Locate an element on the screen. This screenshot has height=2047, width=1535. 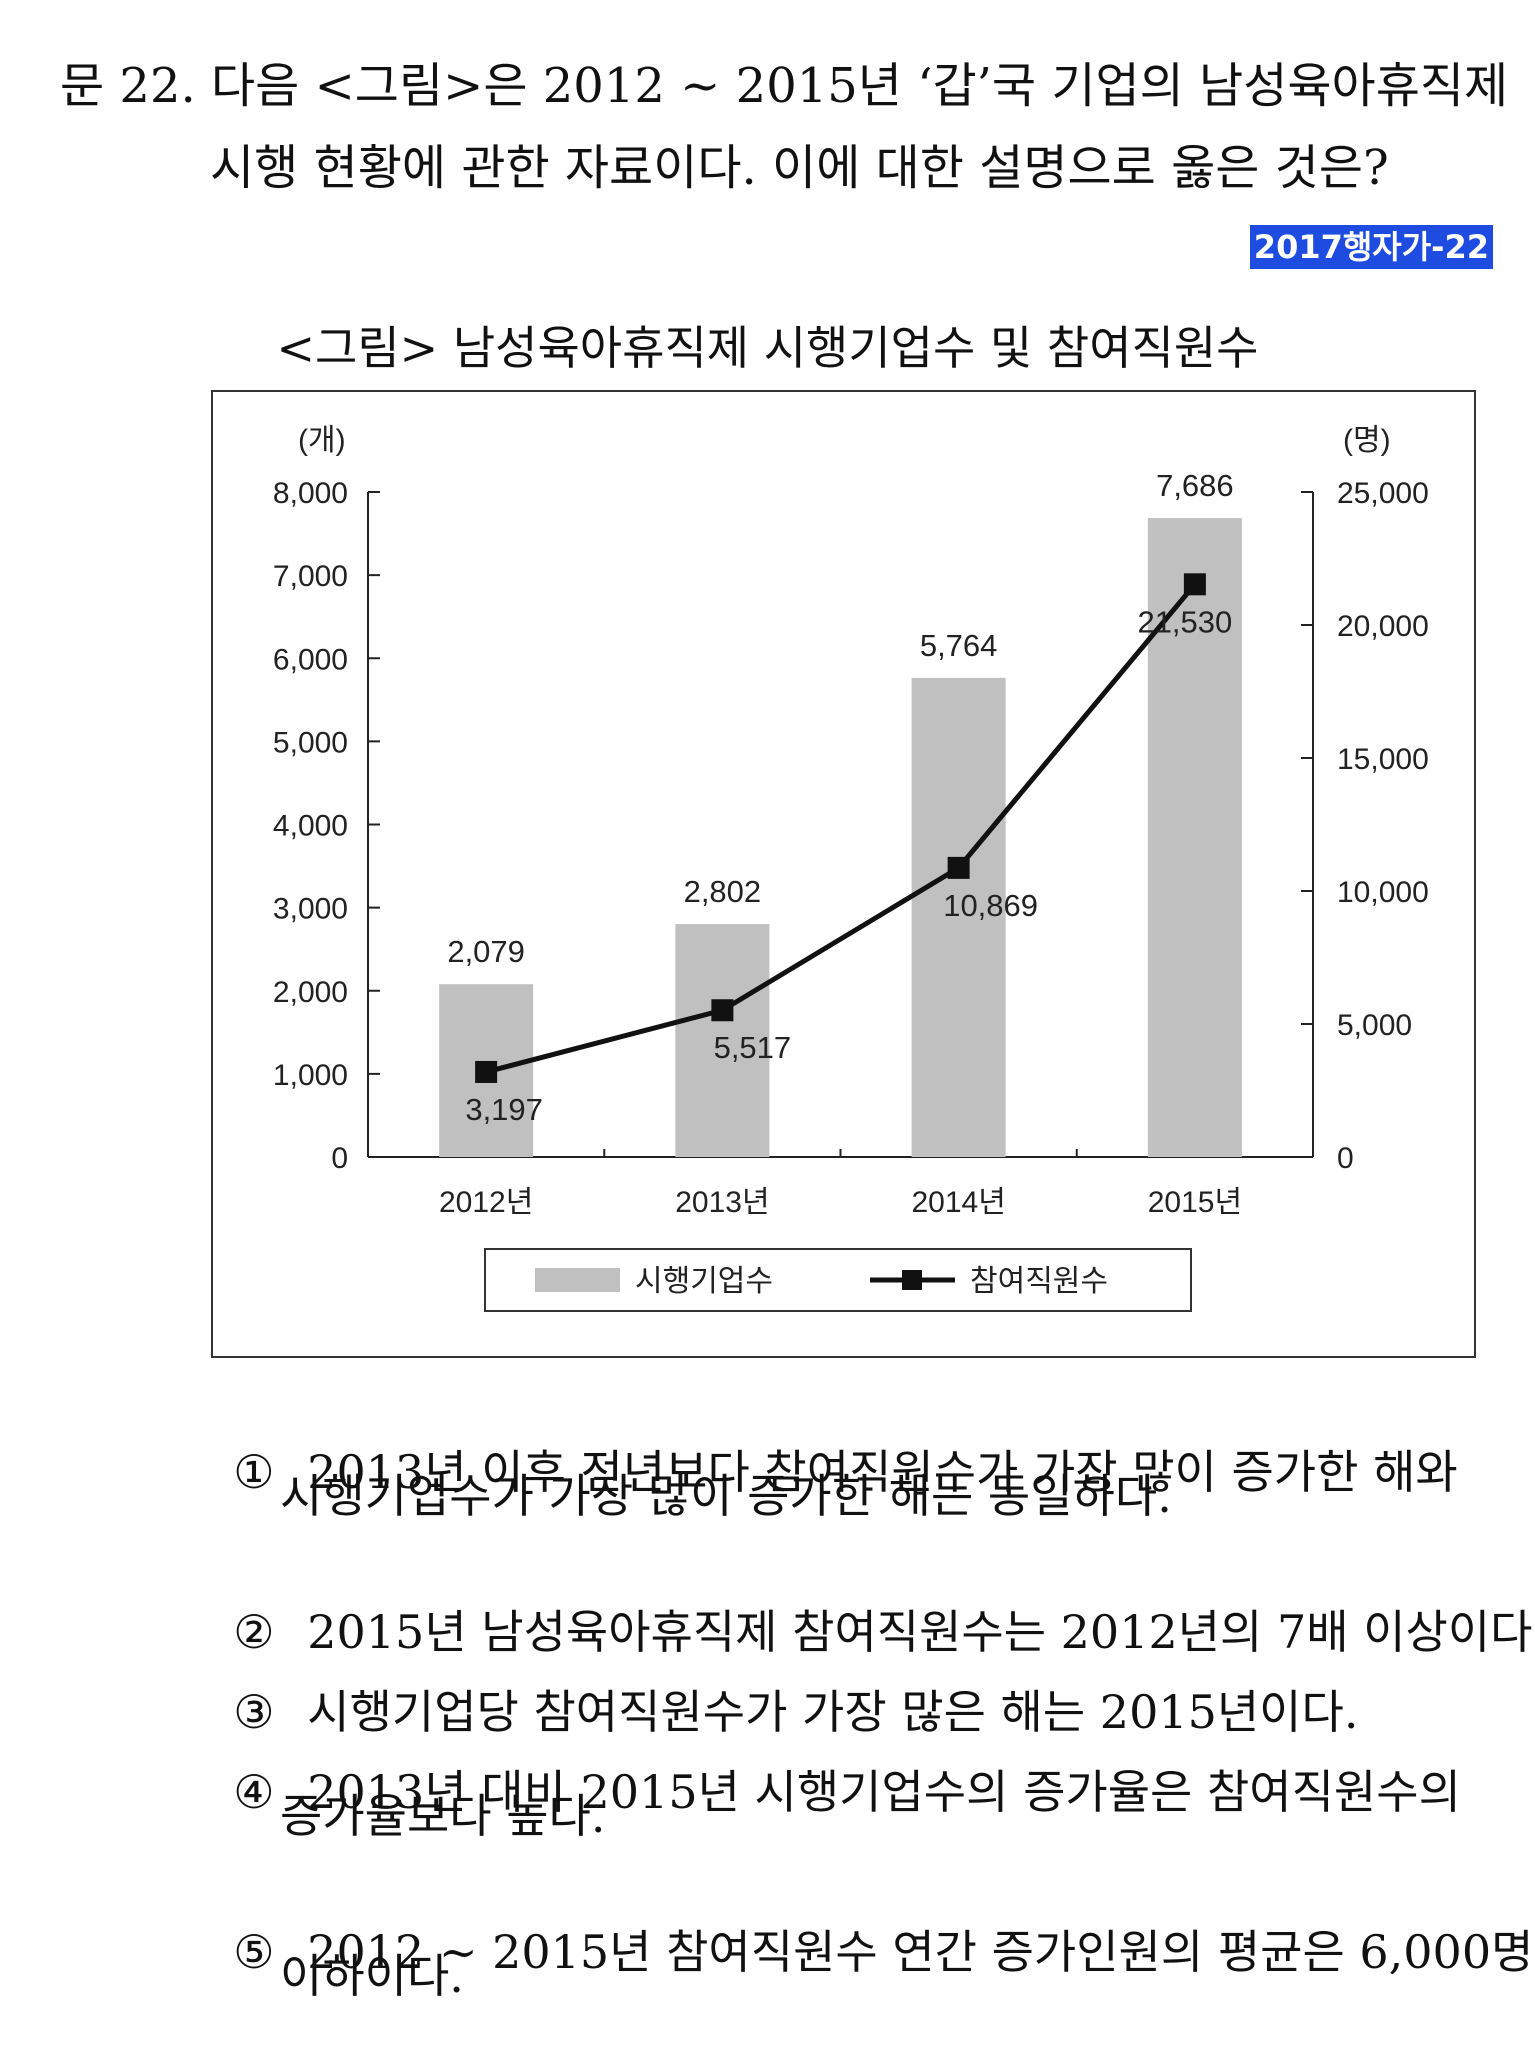
line-value-label: 21,530 is located at coordinates (1184, 621).